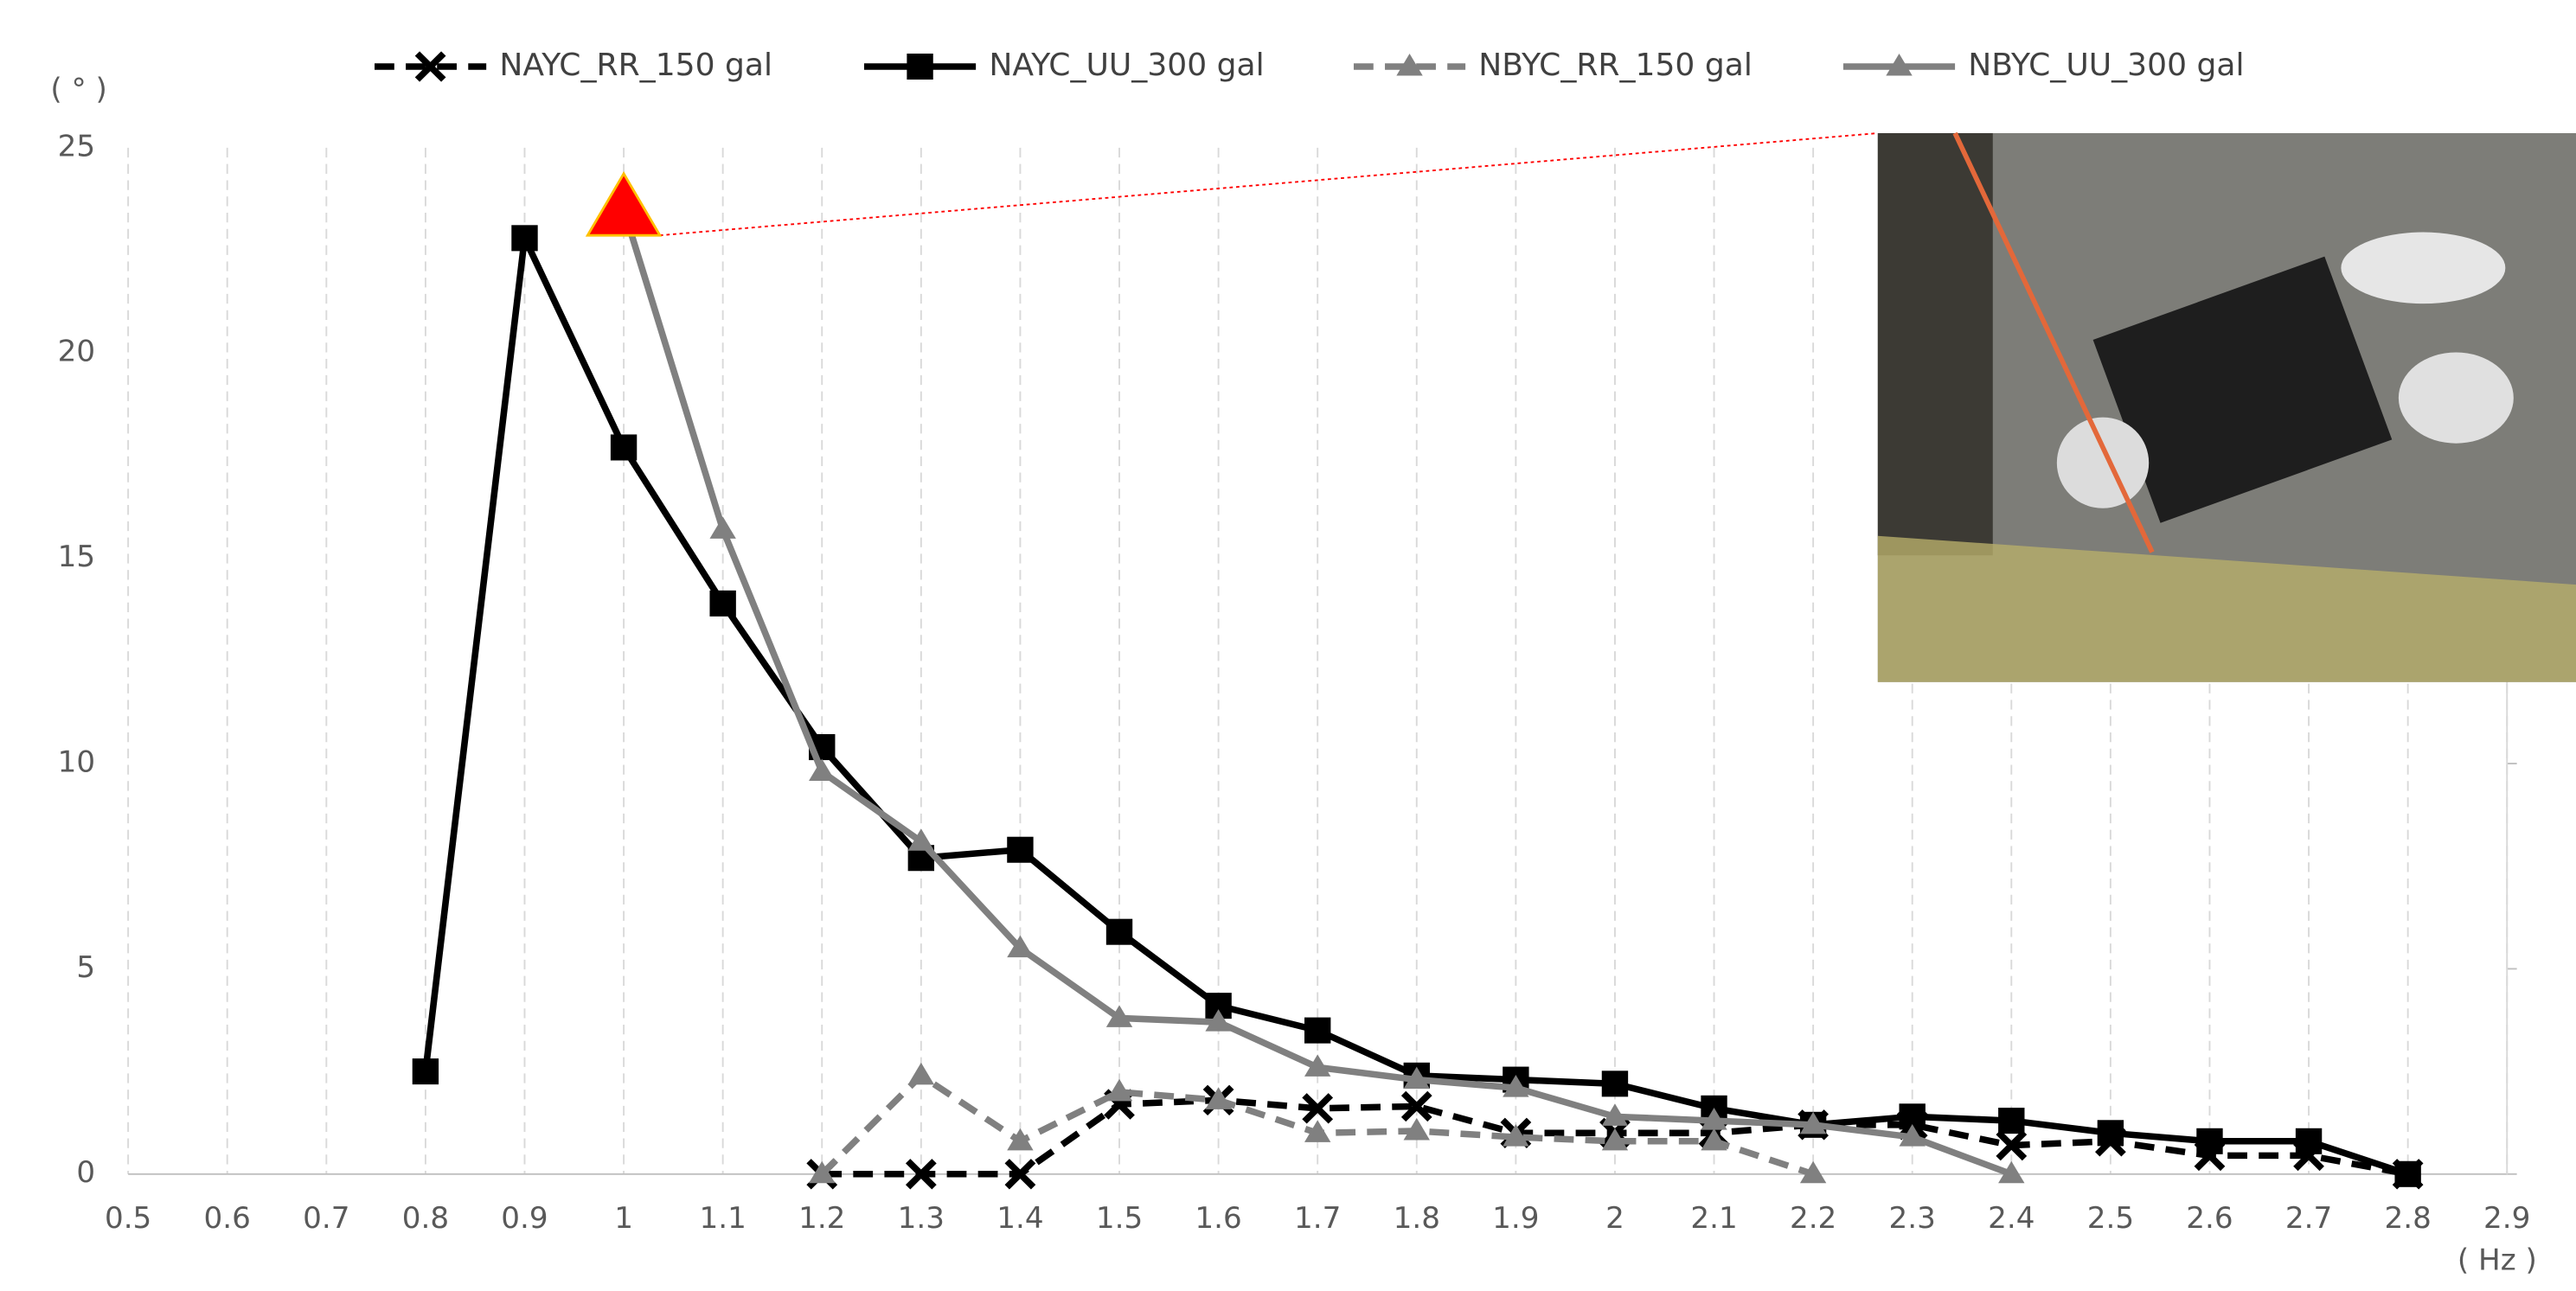 This screenshot has width=2576, height=1291. I want to click on x-tick-label: 2.5, so click(2110, 1218).